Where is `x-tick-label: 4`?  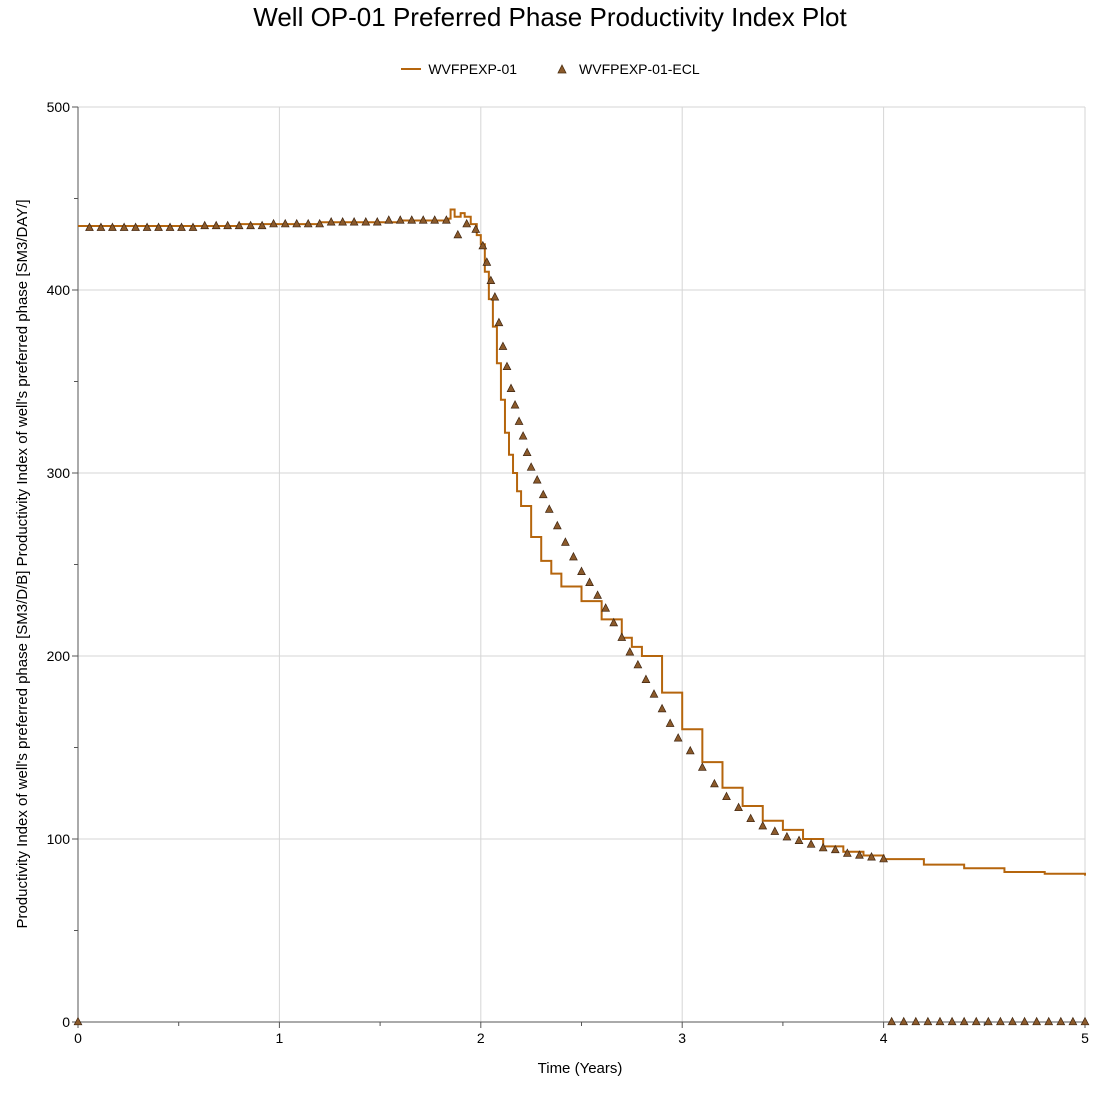 x-tick-label: 4 is located at coordinates (884, 1038).